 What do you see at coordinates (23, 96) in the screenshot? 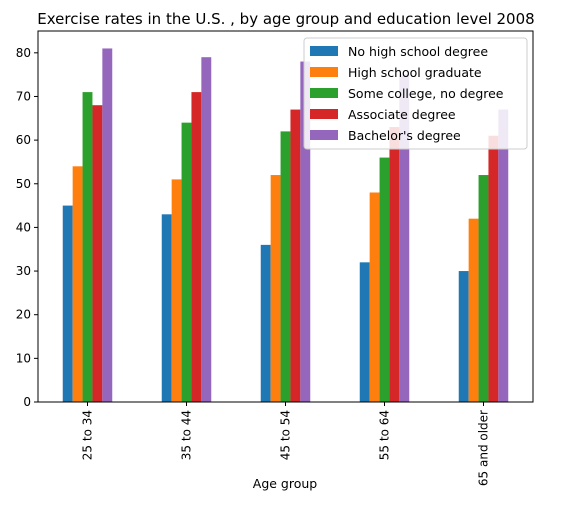
I see `y-tick-label: 70` at bounding box center [23, 96].